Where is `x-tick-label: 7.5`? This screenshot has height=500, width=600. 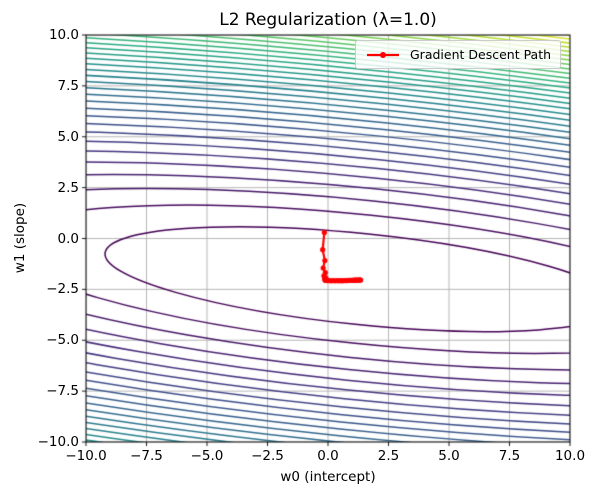
x-tick-label: 7.5 is located at coordinates (509, 456).